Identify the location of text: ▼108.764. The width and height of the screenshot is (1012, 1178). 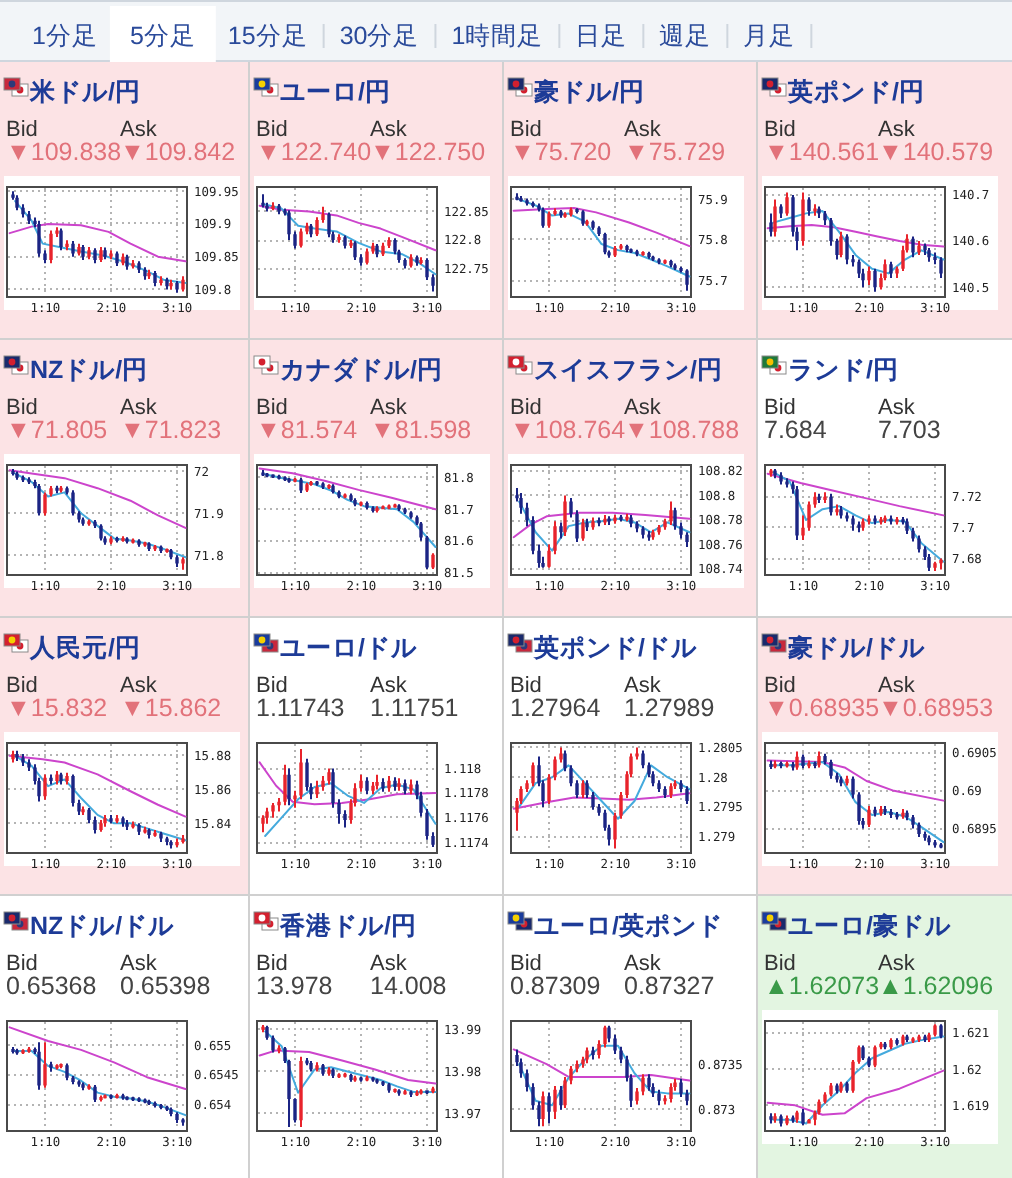
(568, 430).